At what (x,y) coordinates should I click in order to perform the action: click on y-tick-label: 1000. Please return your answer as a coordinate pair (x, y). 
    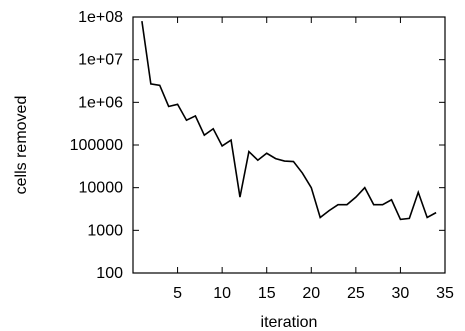
    Looking at the image, I should click on (105, 230).